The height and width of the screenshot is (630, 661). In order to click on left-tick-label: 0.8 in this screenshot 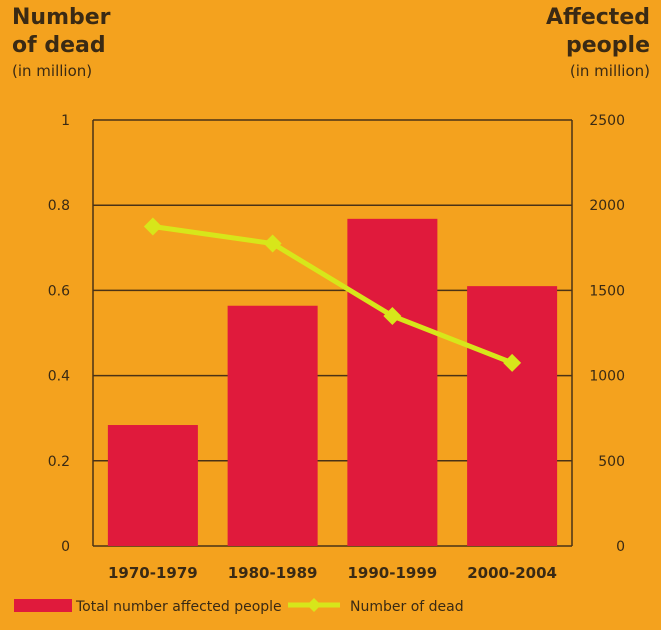, I will do `click(59, 206)`.